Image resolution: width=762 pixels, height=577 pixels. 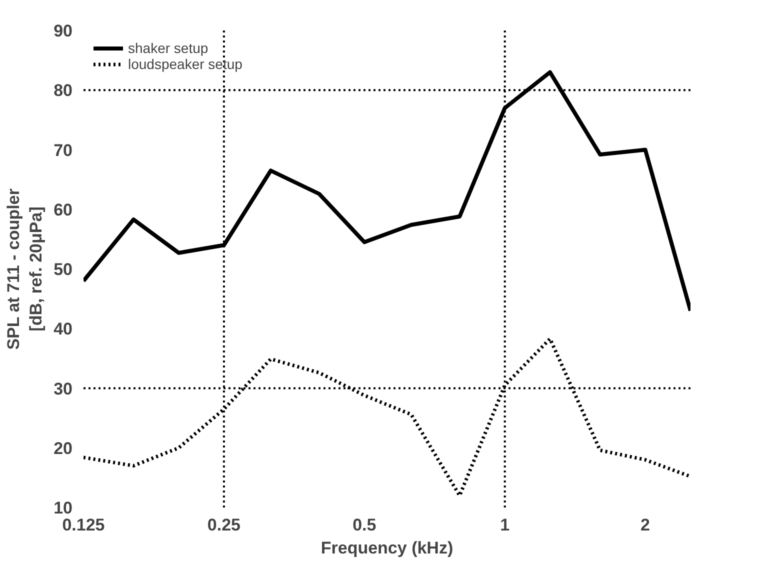 I want to click on y-tick-label: 80, so click(x=63, y=90).